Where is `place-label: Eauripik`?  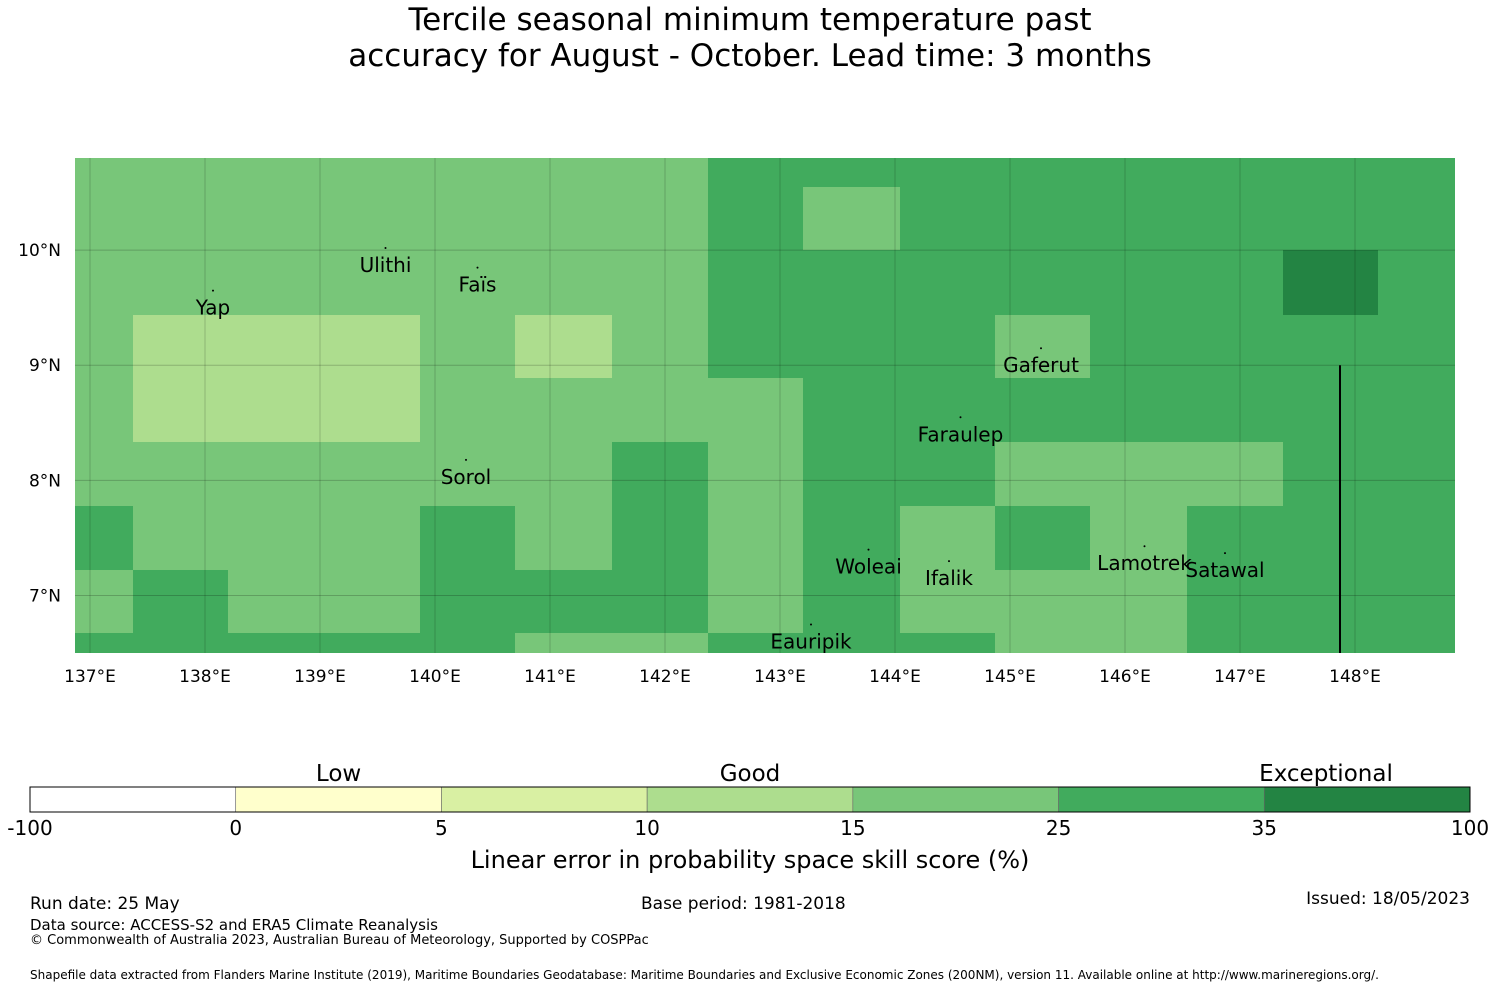 place-label: Eauripik is located at coordinates (811, 641).